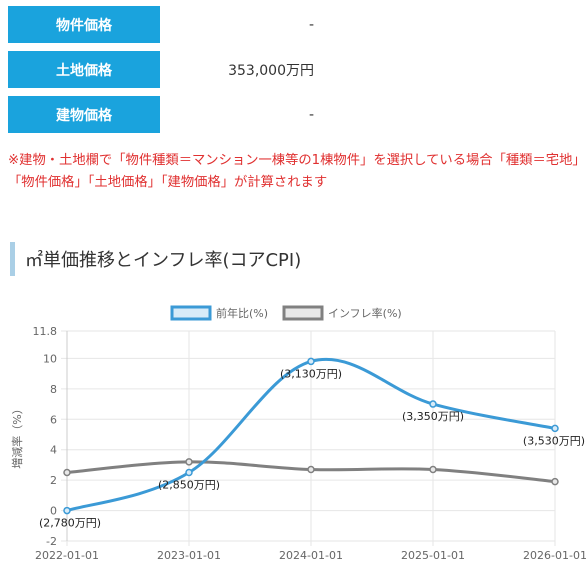  I want to click on data-label: (3,130万円), so click(311, 373).